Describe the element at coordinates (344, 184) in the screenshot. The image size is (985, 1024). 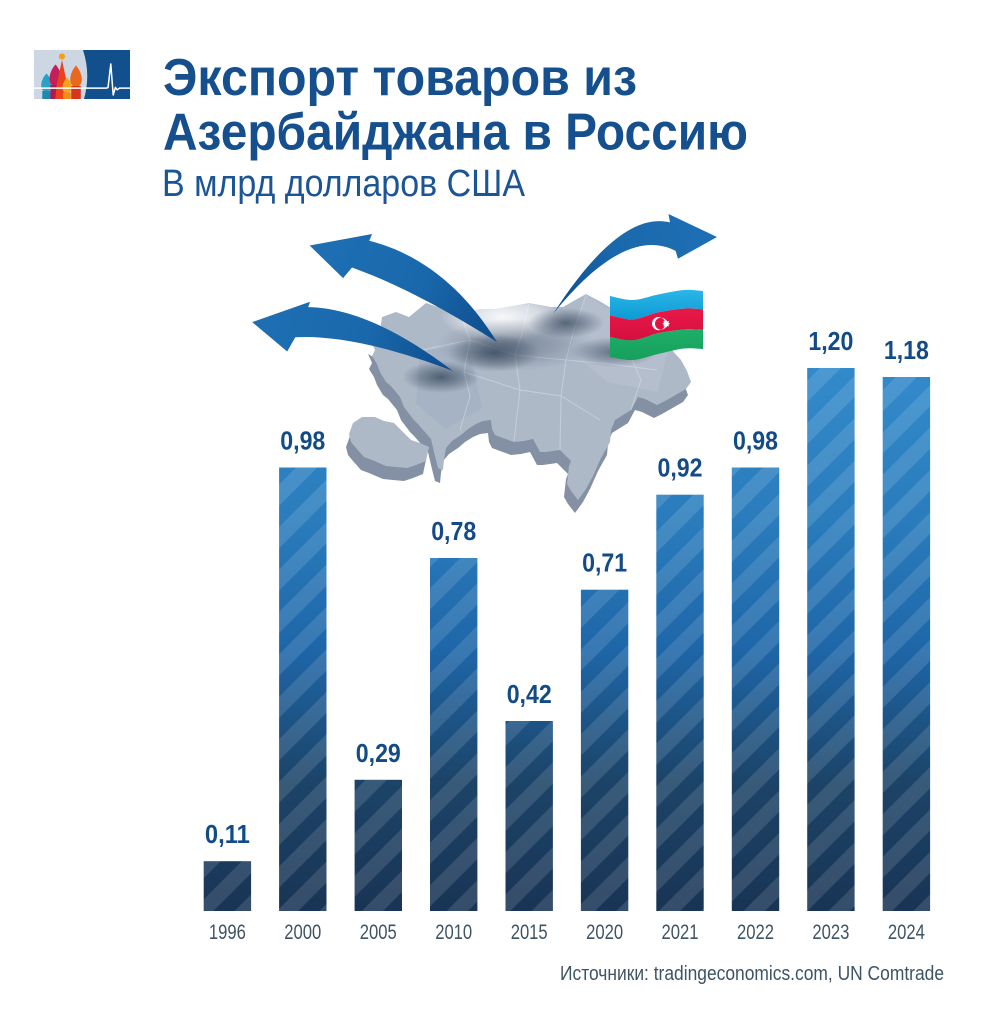
I see `svg-text: В млрд долларов США` at that location.